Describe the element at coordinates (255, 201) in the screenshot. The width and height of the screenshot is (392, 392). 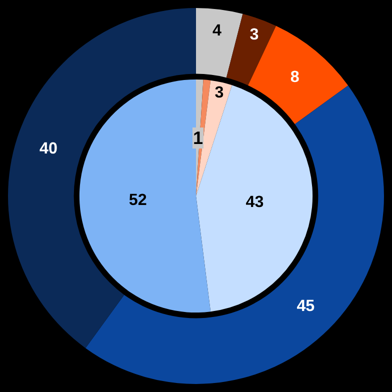
I see `data-label: 43` at that location.